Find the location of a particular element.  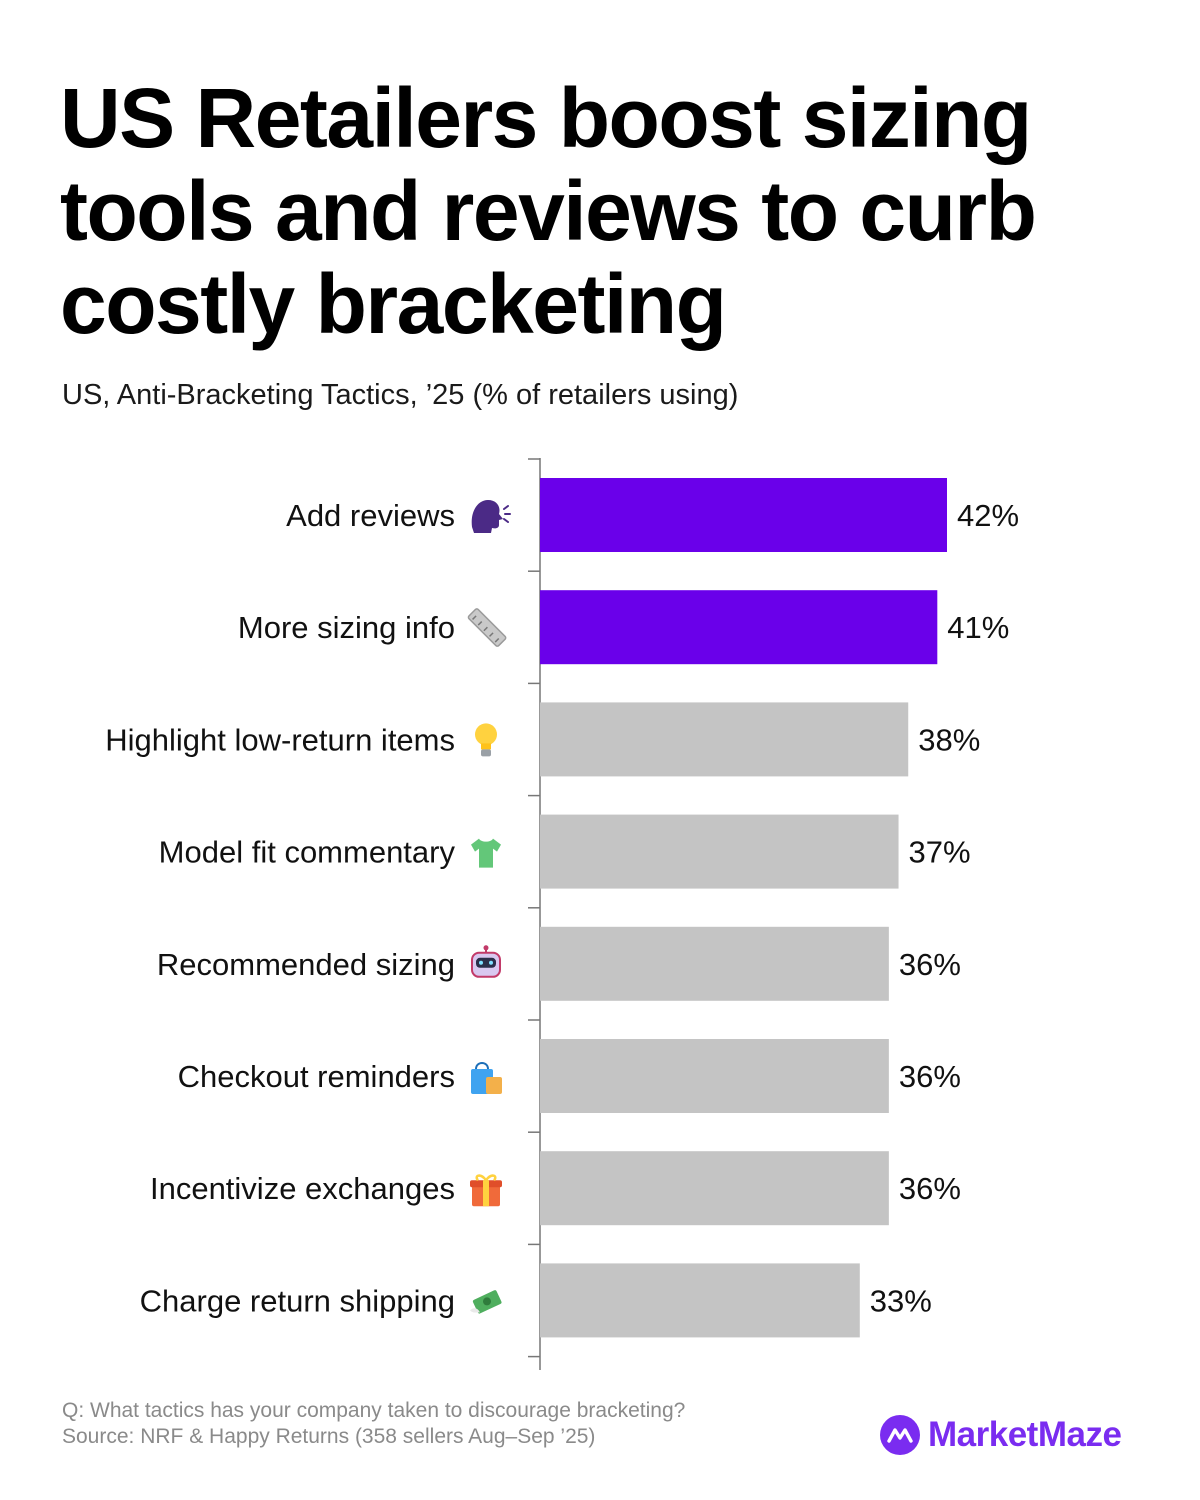

category-label: Model fit commentary is located at coordinates (307, 852).